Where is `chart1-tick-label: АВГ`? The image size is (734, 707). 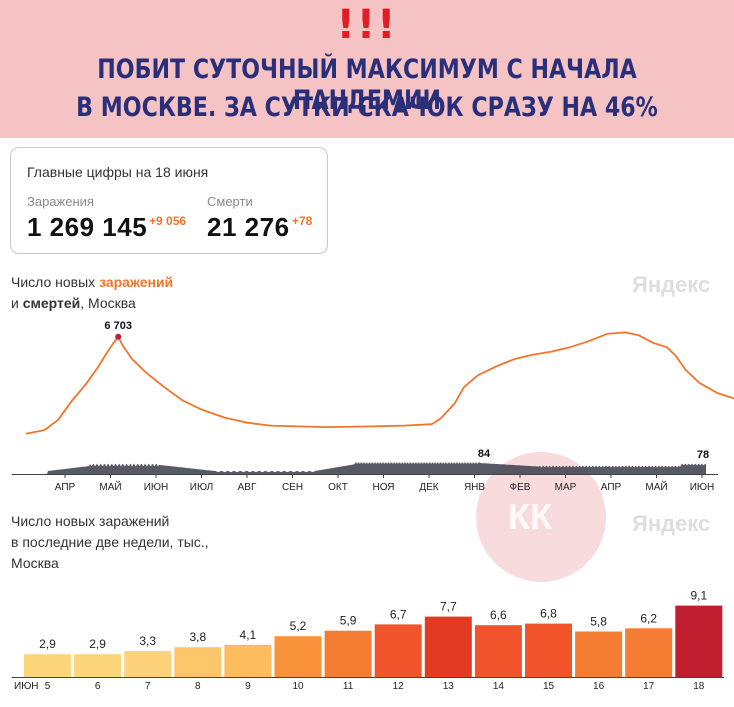
chart1-tick-label: АВГ is located at coordinates (247, 487).